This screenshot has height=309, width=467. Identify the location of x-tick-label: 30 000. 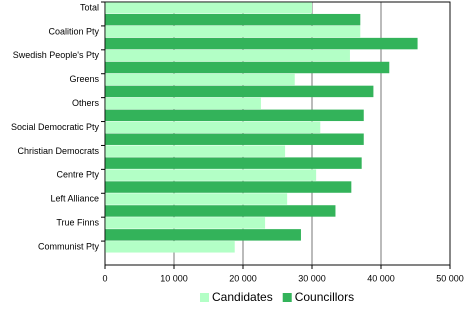
(312, 278).